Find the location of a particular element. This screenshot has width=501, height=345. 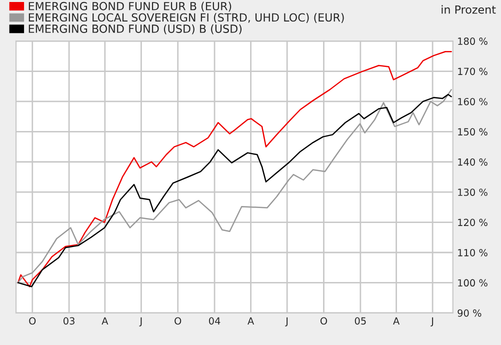

y-tick-label: 110 % is located at coordinates (473, 252).